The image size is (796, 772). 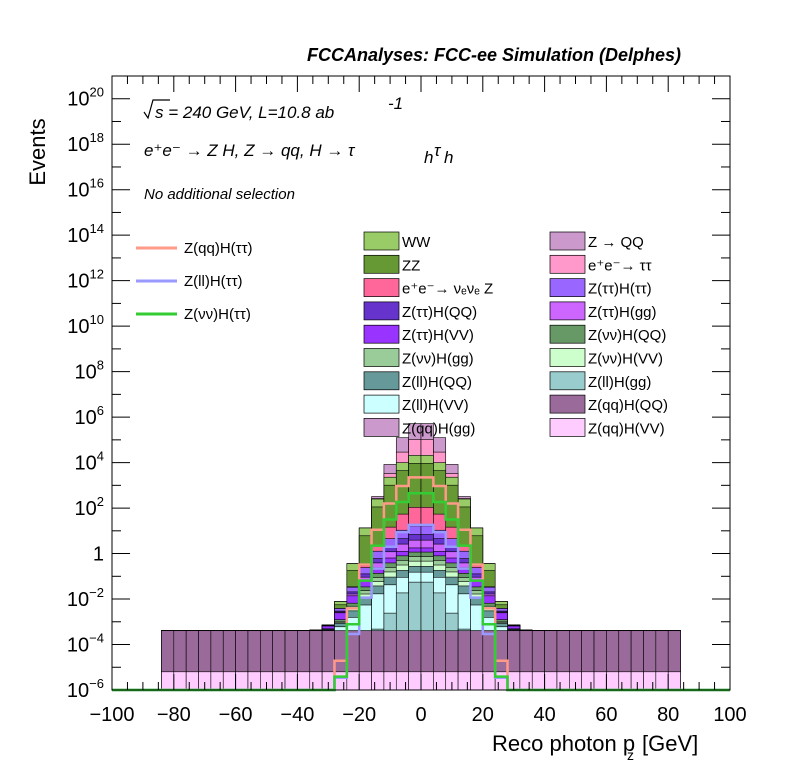 I want to click on x-tick-label: −20, so click(x=359, y=715).